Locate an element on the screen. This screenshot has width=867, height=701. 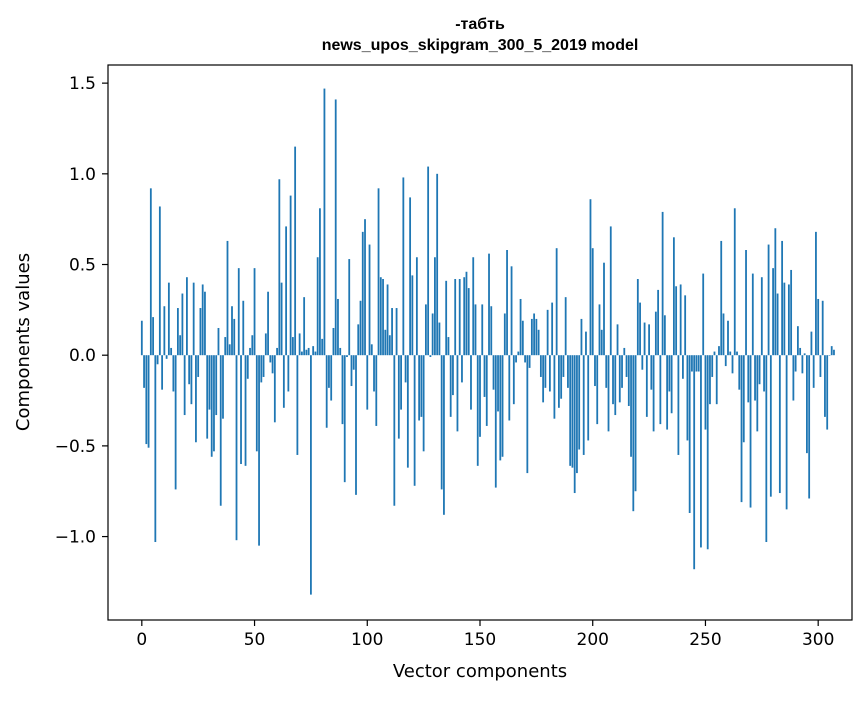
x-tick-label: 200 is located at coordinates (593, 640).